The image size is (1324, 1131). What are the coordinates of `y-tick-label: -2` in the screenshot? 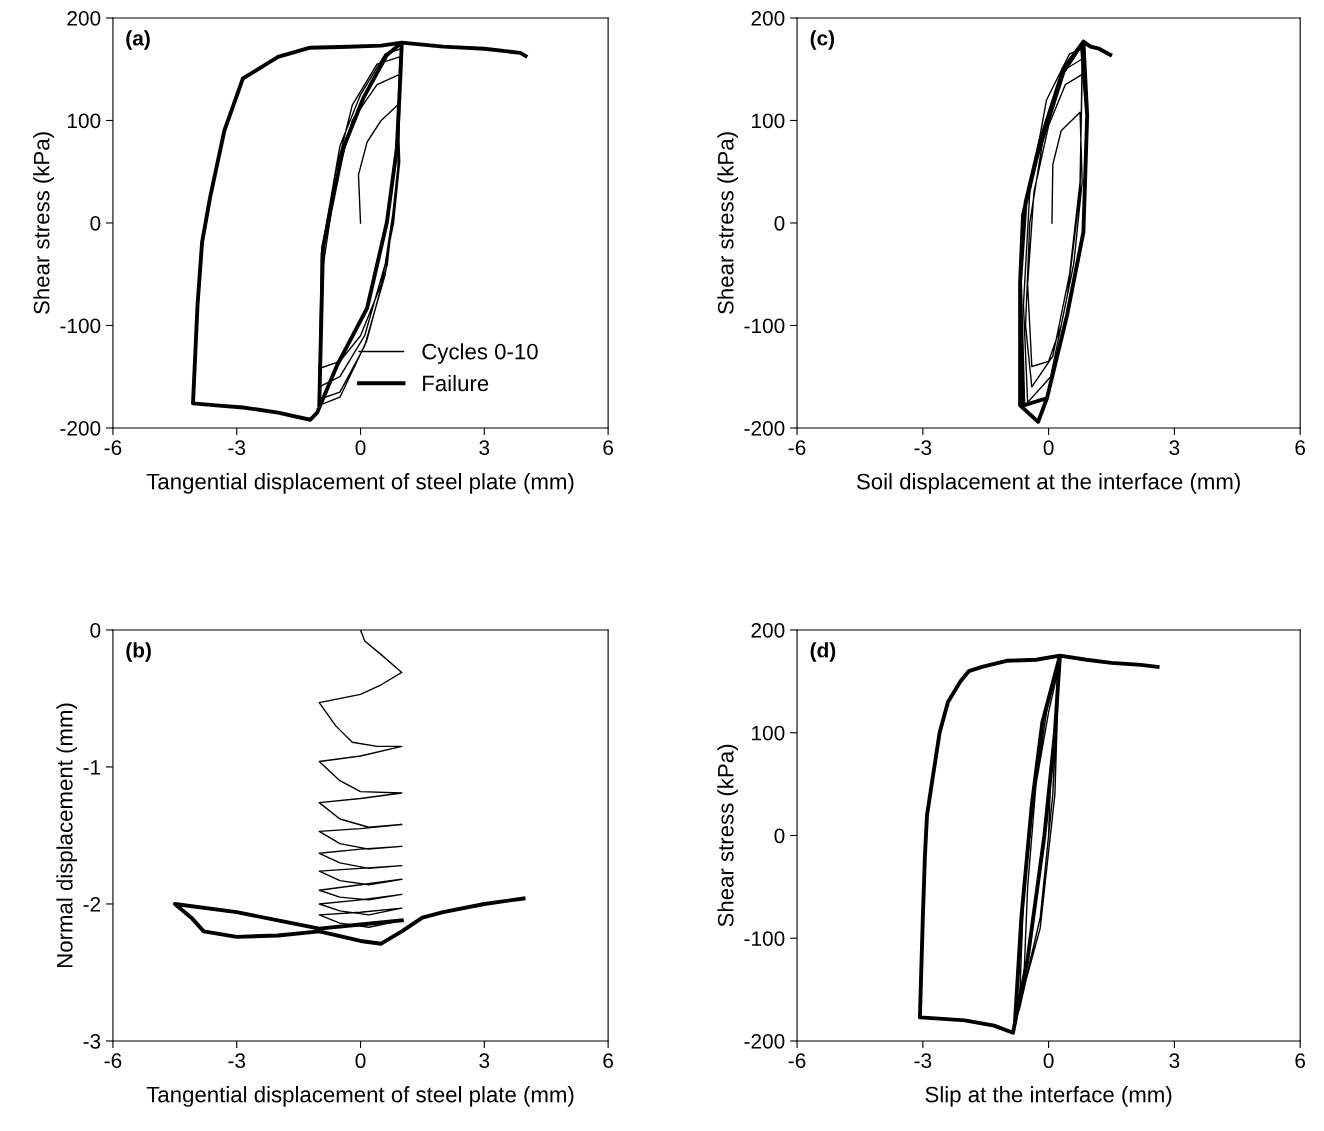 It's located at (92, 904).